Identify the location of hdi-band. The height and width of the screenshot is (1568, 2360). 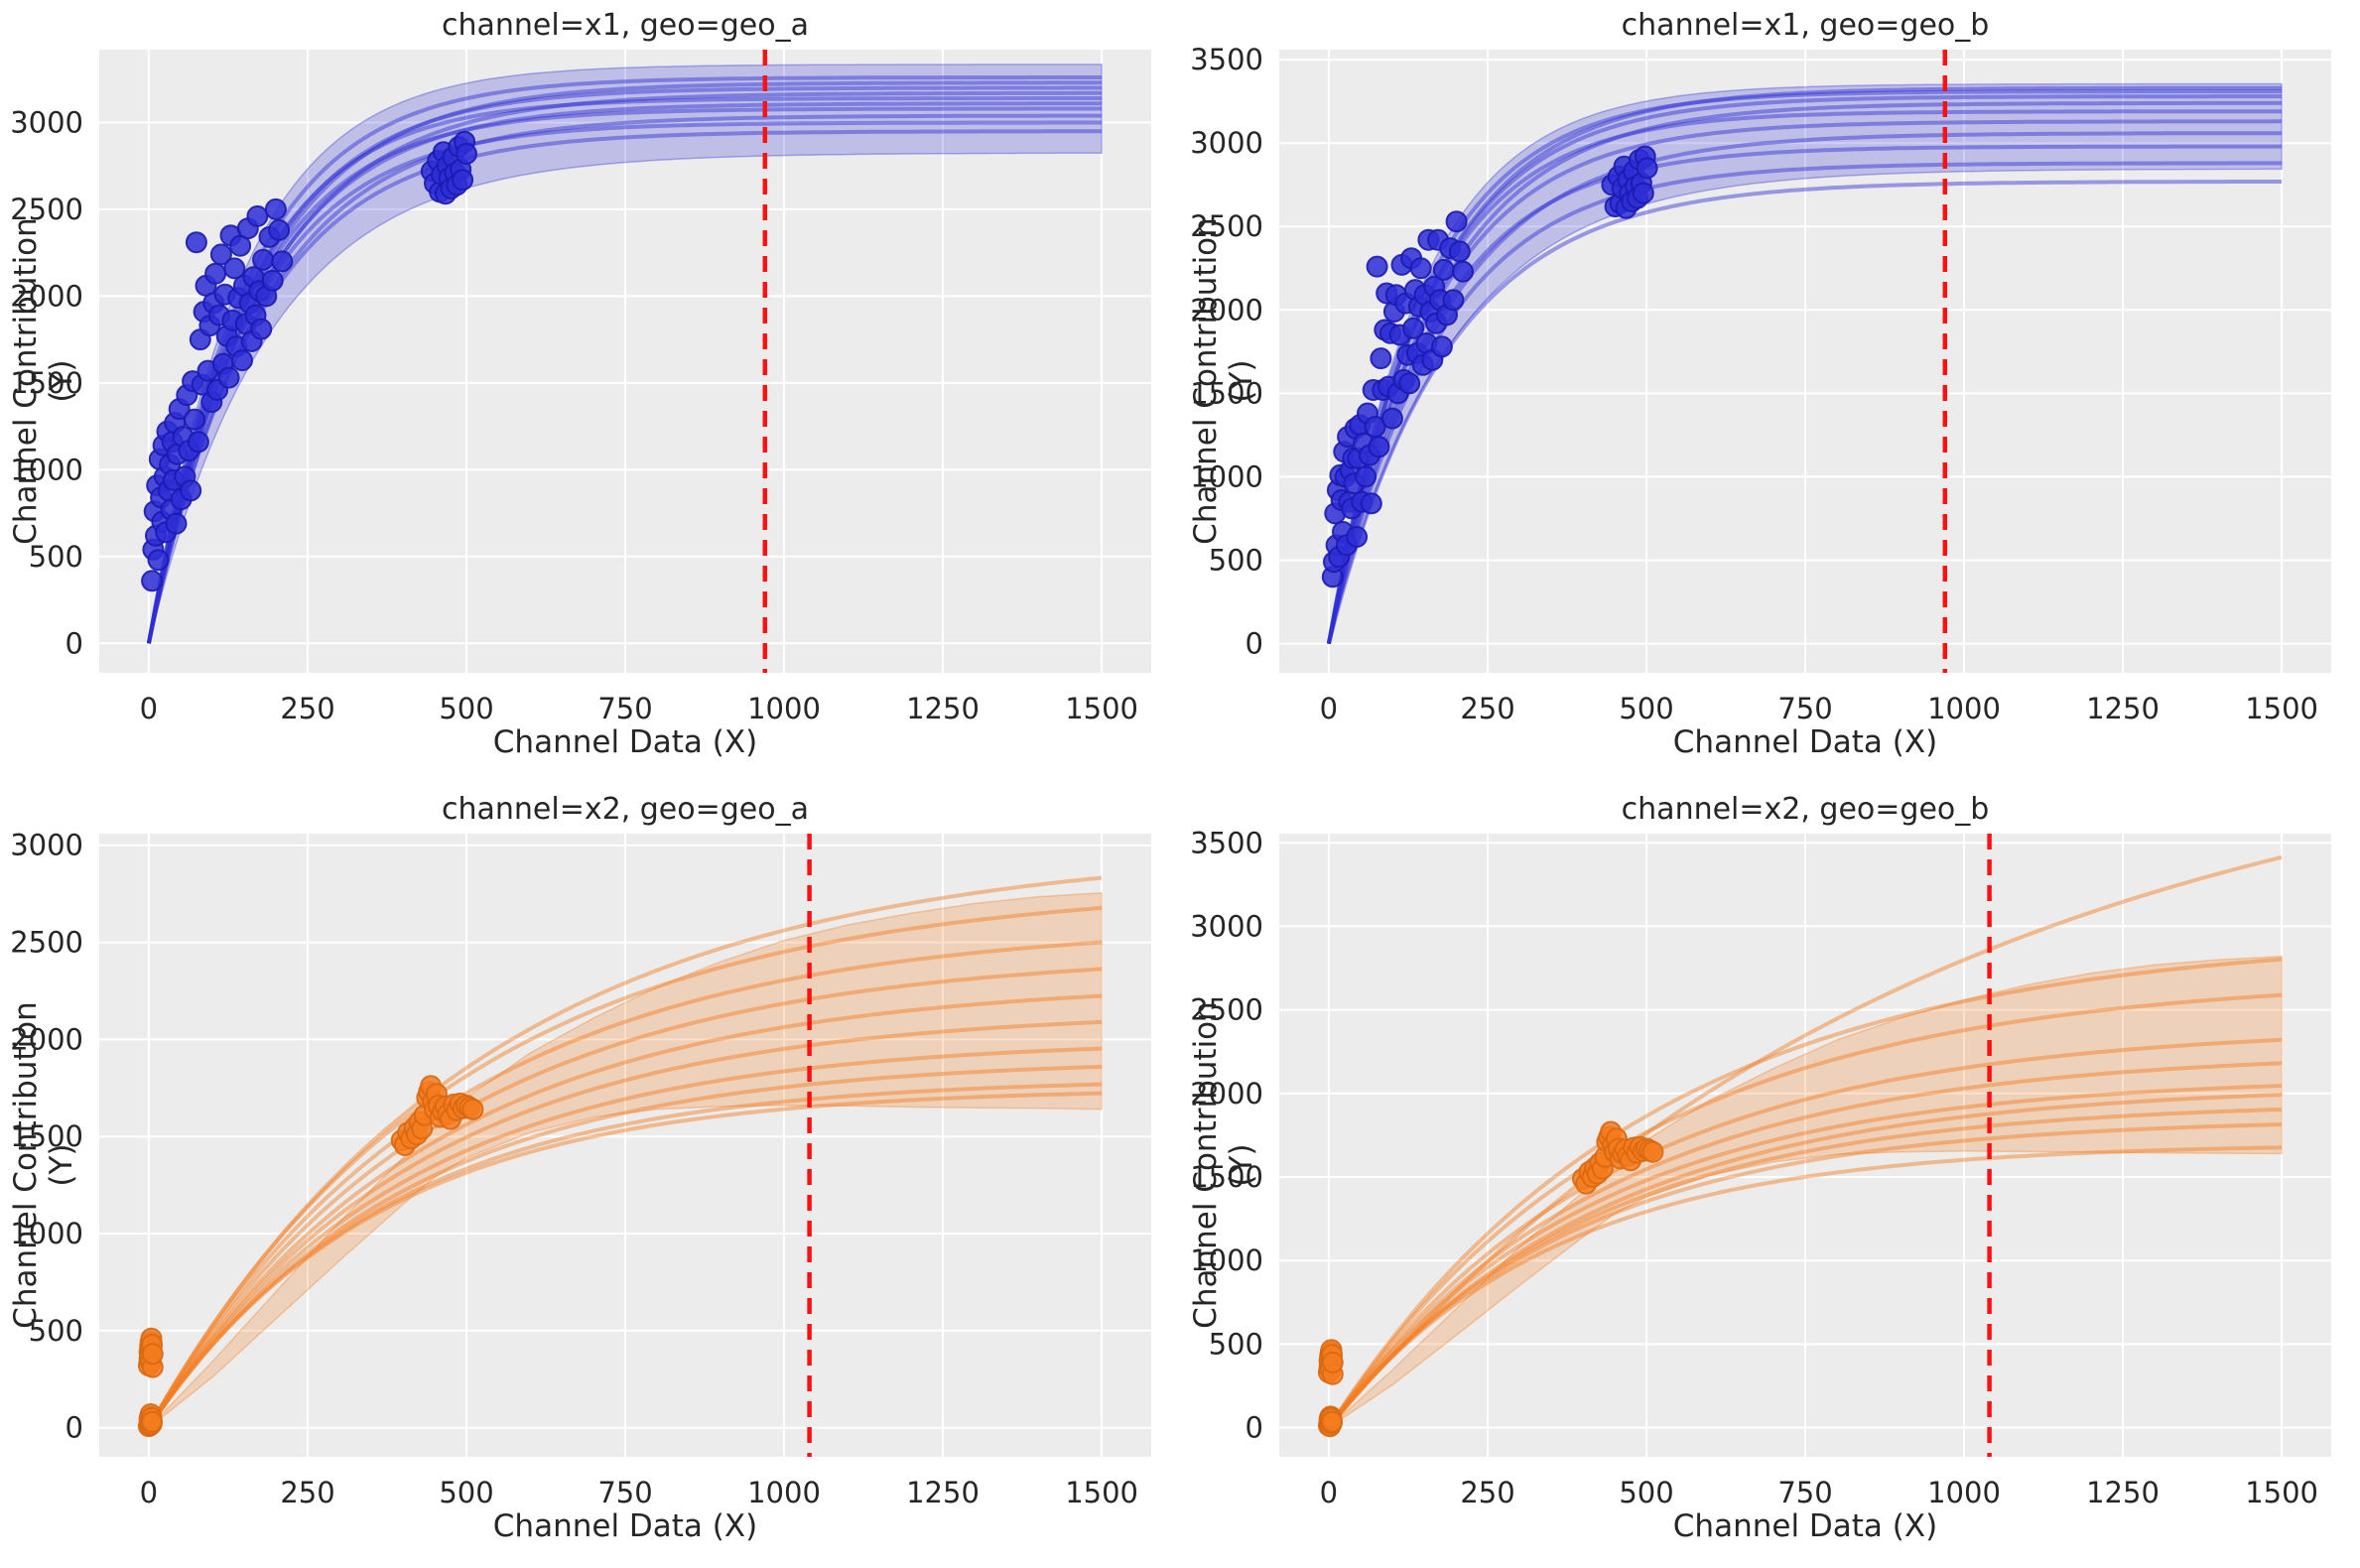
(1805, 363).